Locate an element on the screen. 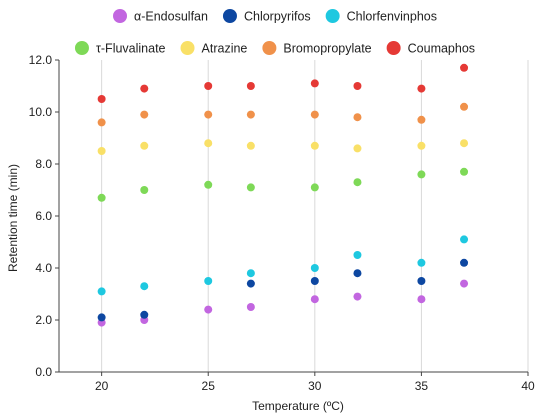  legend-item: Atrazine is located at coordinates (214, 48).